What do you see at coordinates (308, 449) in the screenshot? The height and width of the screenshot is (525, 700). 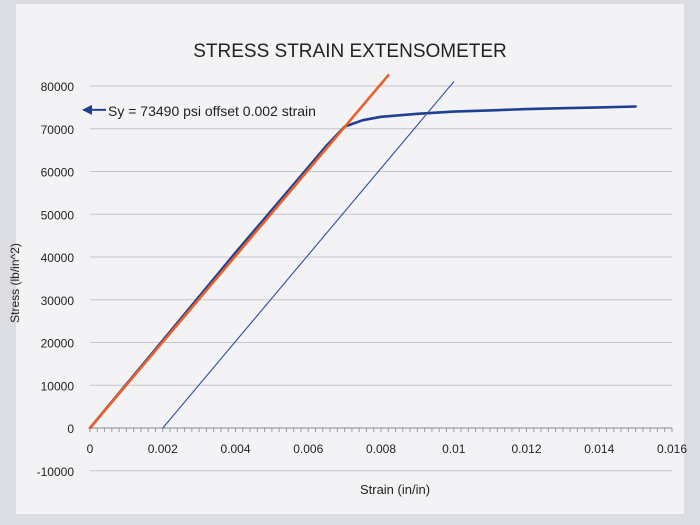 I see `x-tick-label: 0.006` at bounding box center [308, 449].